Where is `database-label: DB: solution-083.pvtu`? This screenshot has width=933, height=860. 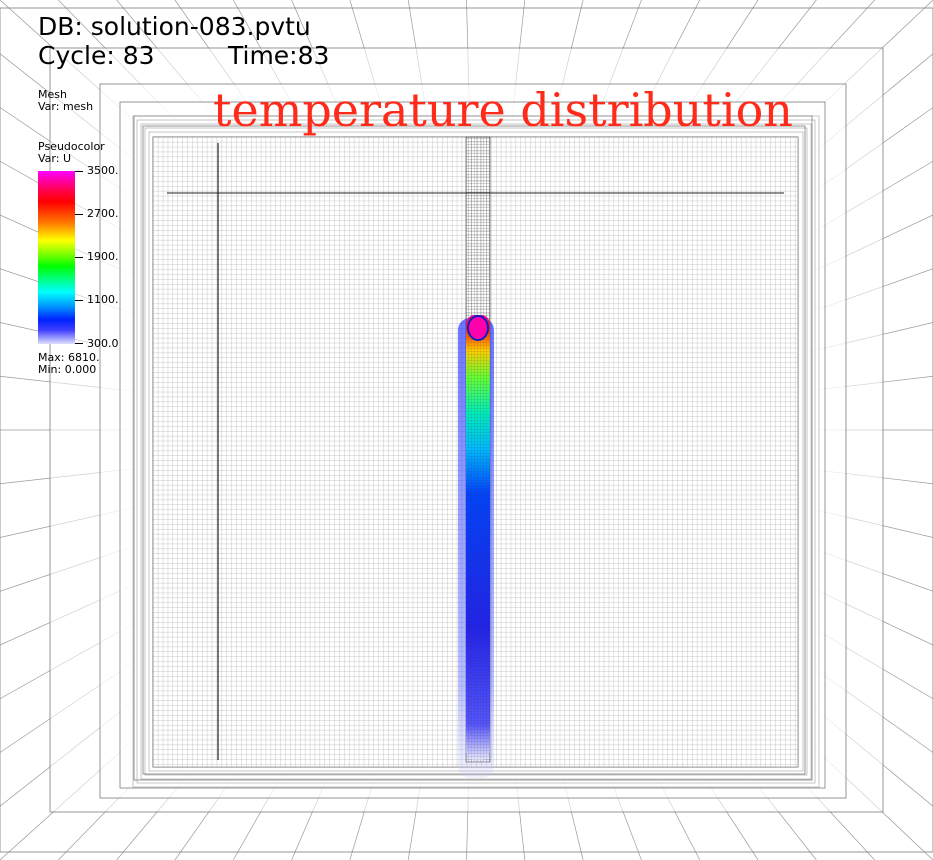 database-label: DB: solution-083.pvtu is located at coordinates (174, 26).